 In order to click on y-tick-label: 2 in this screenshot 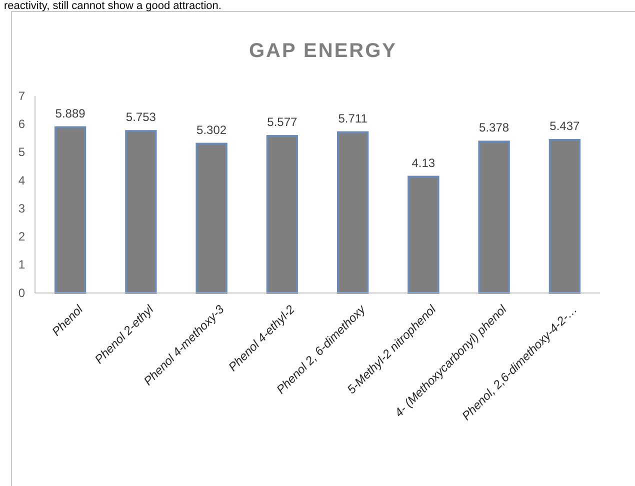, I will do `click(22, 237)`.